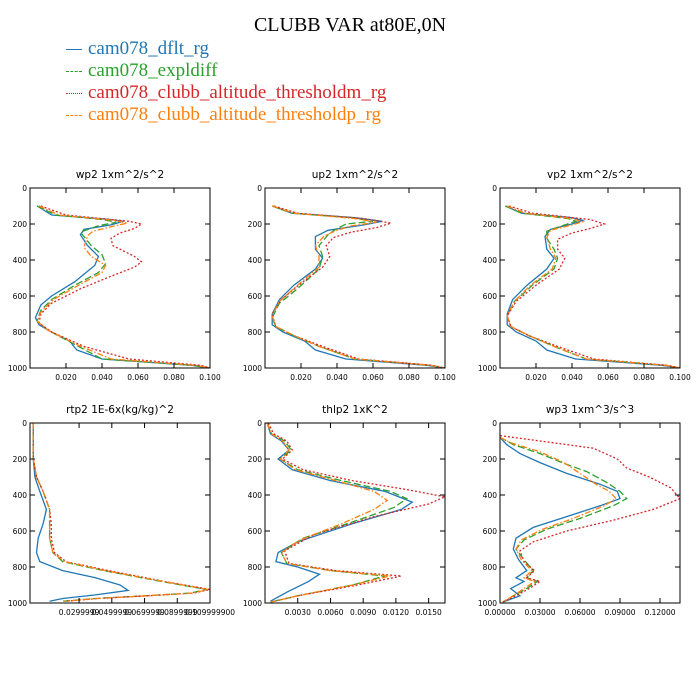  Describe the element at coordinates (210, 612) in the screenshot. I see `x-tick-label: 0.109999900` at that location.